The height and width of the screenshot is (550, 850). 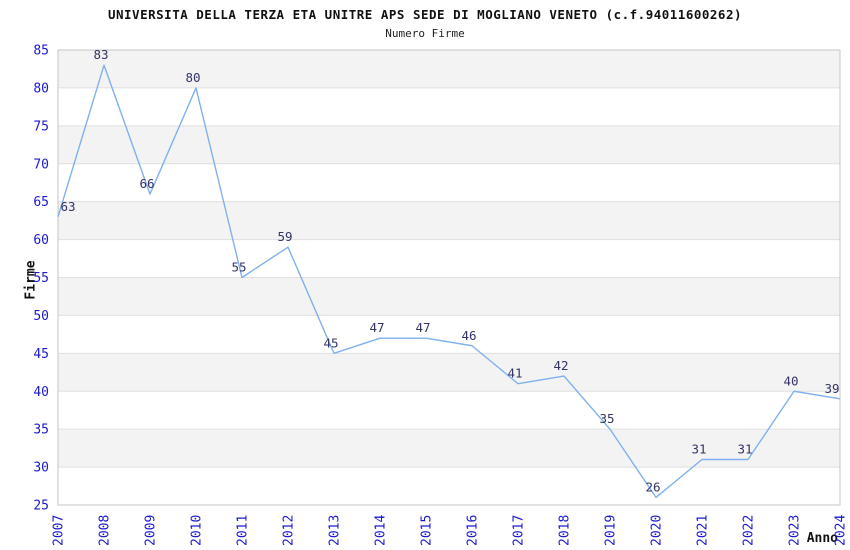 I want to click on data-point-label: 35, so click(x=606, y=418).